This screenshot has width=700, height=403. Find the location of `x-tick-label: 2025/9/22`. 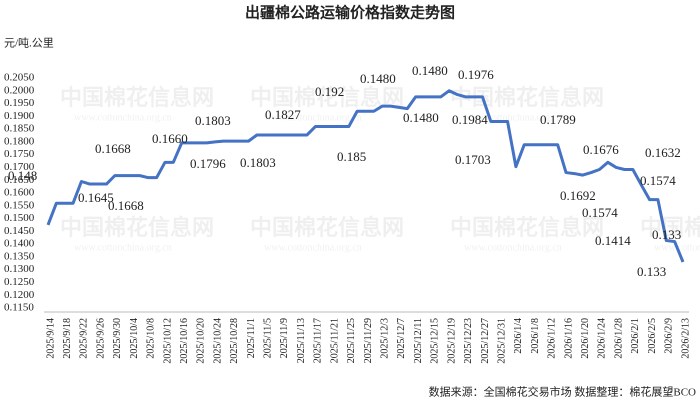

x-tick-label: 2025/9/22 is located at coordinates (84, 338).